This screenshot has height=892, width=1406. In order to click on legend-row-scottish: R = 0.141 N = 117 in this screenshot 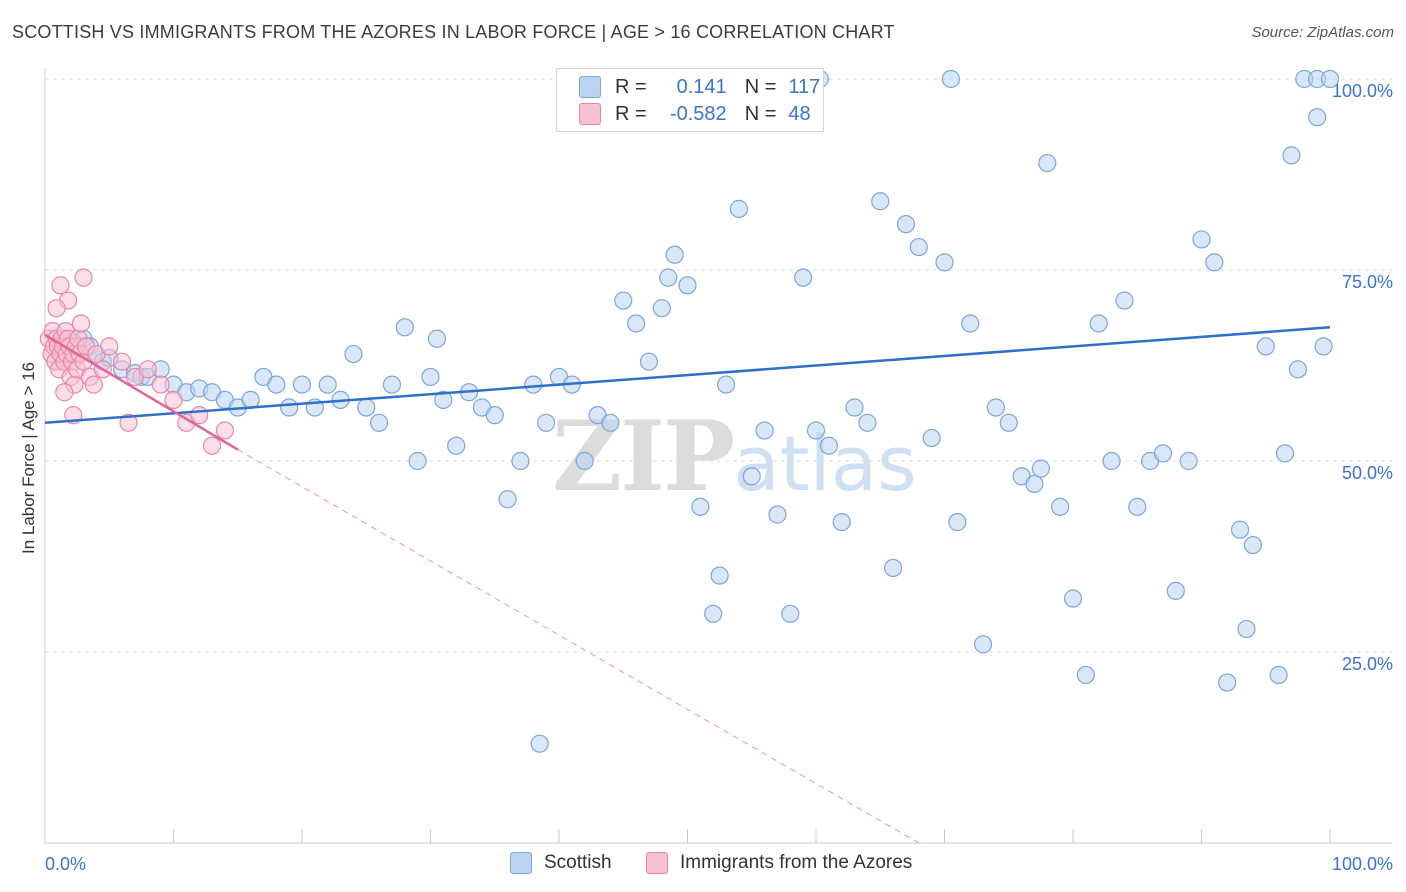, I will do `click(699, 87)`.